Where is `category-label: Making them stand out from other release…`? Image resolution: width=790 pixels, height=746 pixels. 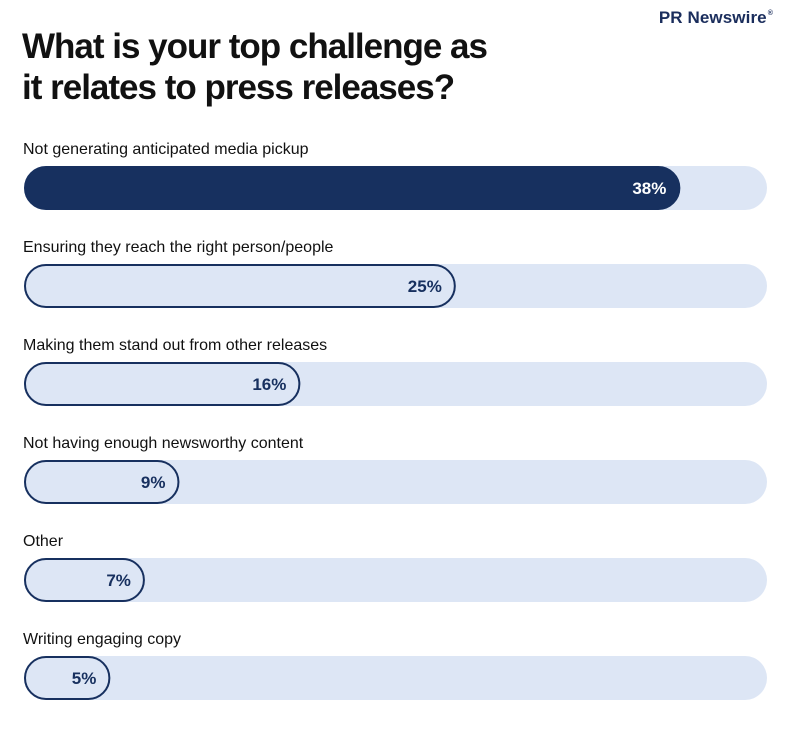 category-label: Making them stand out from other release… is located at coordinates (175, 345).